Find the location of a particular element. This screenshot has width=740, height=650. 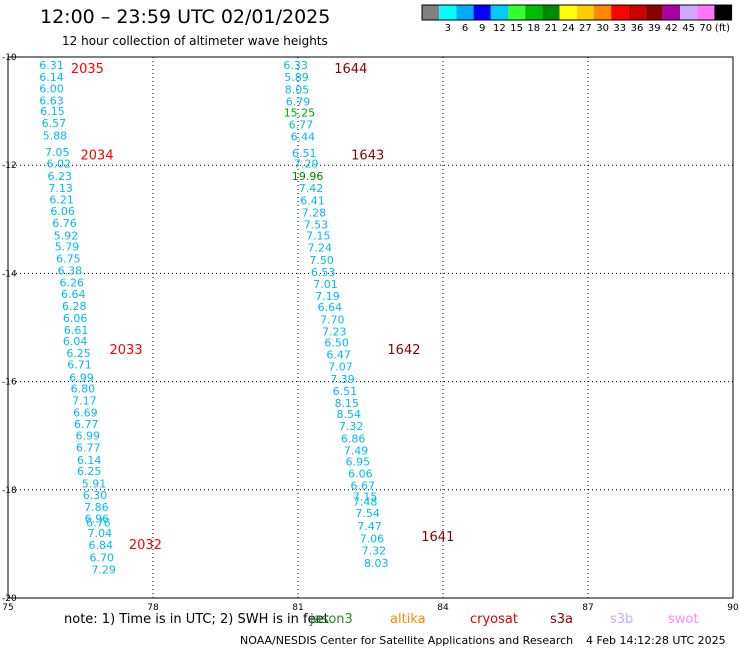

wave-height-value: 7.17 is located at coordinates (84, 401).